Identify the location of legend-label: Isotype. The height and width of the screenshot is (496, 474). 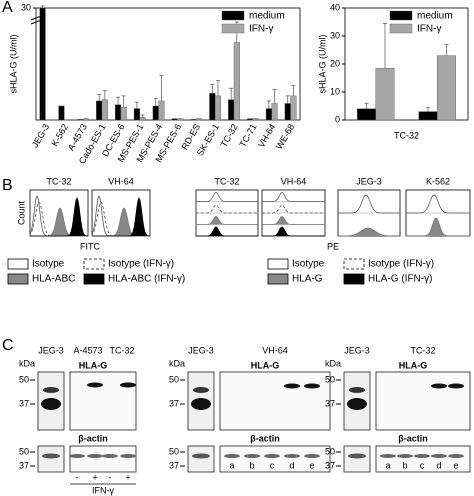
(48, 264).